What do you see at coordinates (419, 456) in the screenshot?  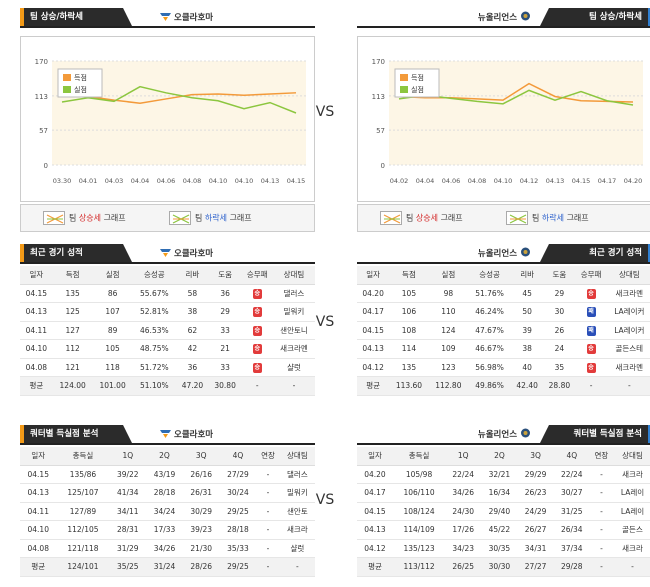 I see `column-header: 총득실` at bounding box center [419, 456].